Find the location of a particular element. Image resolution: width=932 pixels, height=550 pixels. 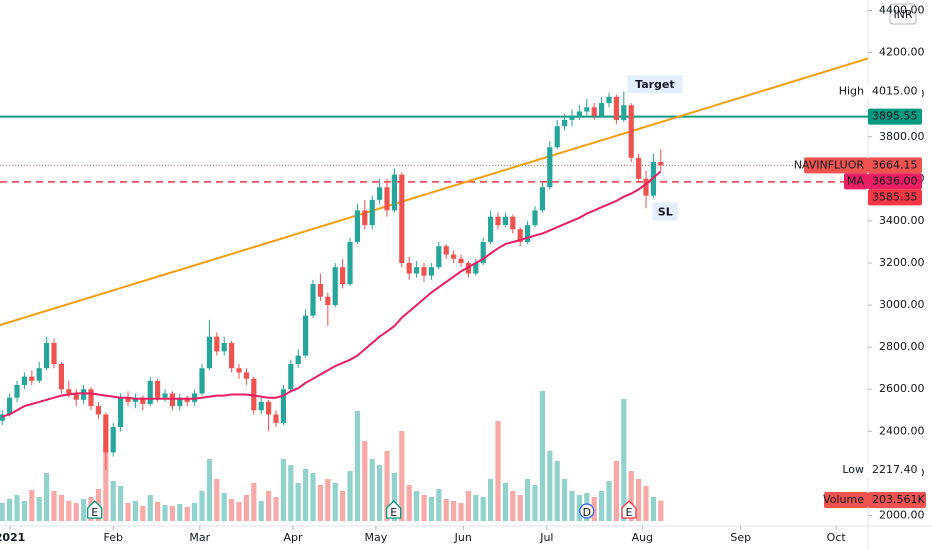

low-value-box is located at coordinates (895, 470).